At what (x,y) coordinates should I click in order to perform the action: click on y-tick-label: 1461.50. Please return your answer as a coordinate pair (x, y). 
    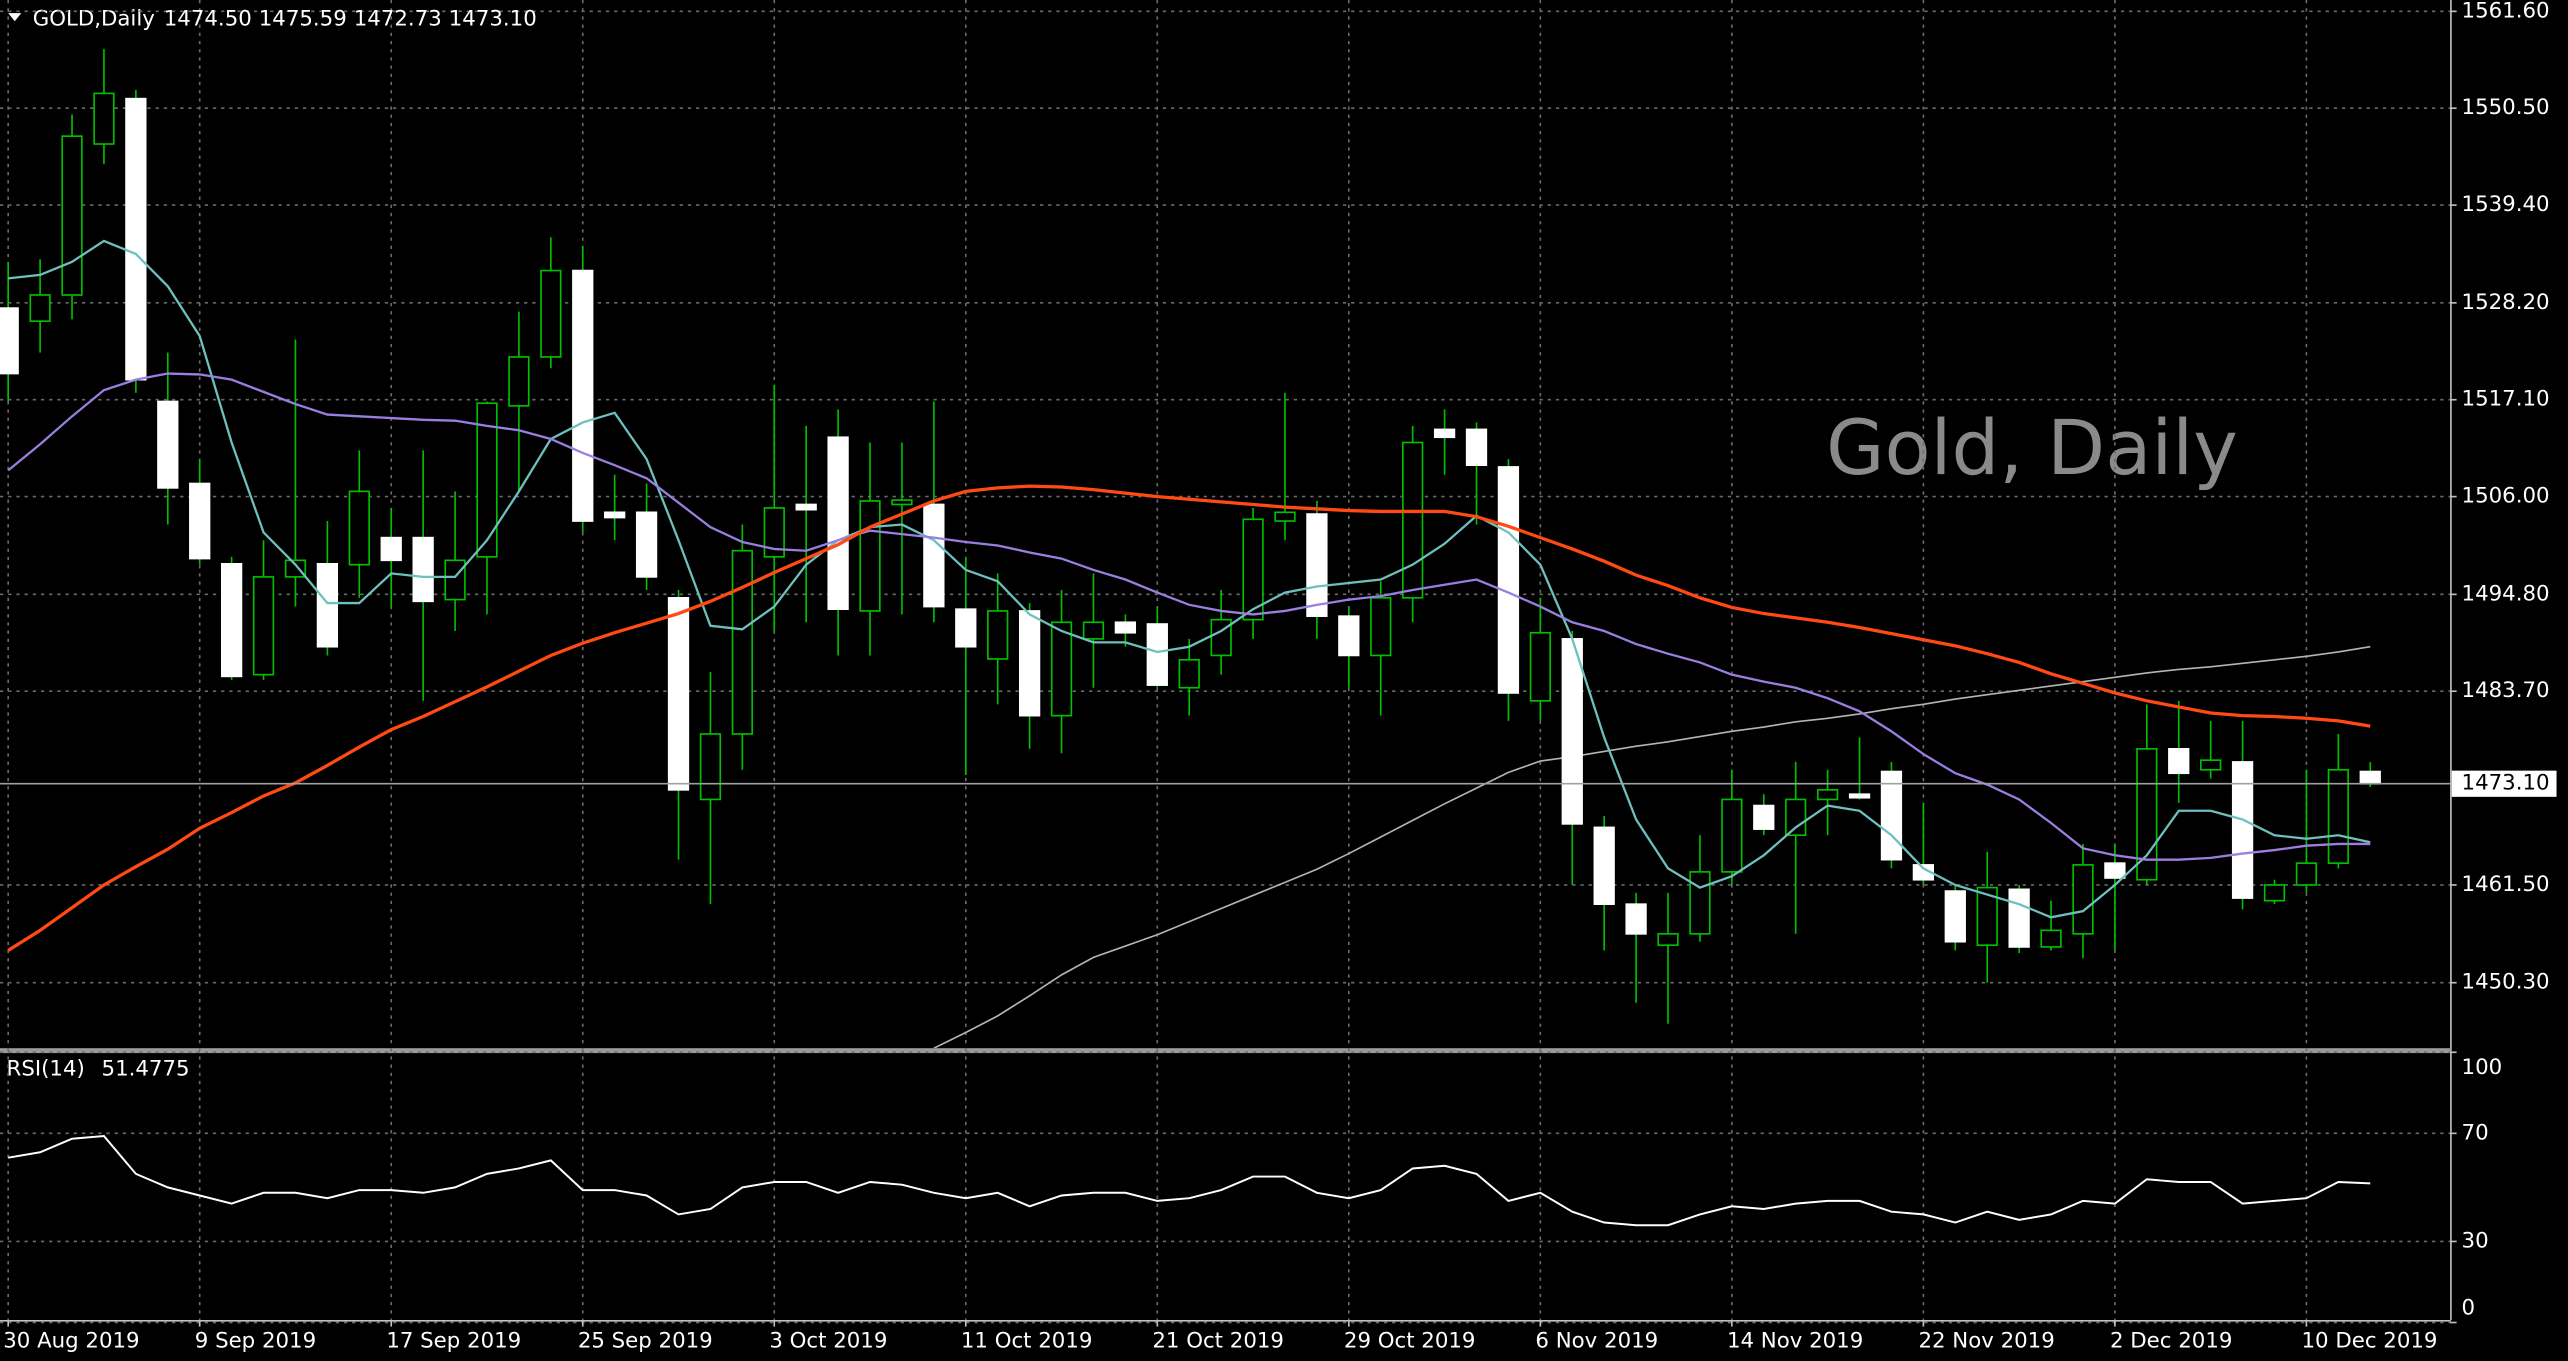
    Looking at the image, I should click on (2506, 884).